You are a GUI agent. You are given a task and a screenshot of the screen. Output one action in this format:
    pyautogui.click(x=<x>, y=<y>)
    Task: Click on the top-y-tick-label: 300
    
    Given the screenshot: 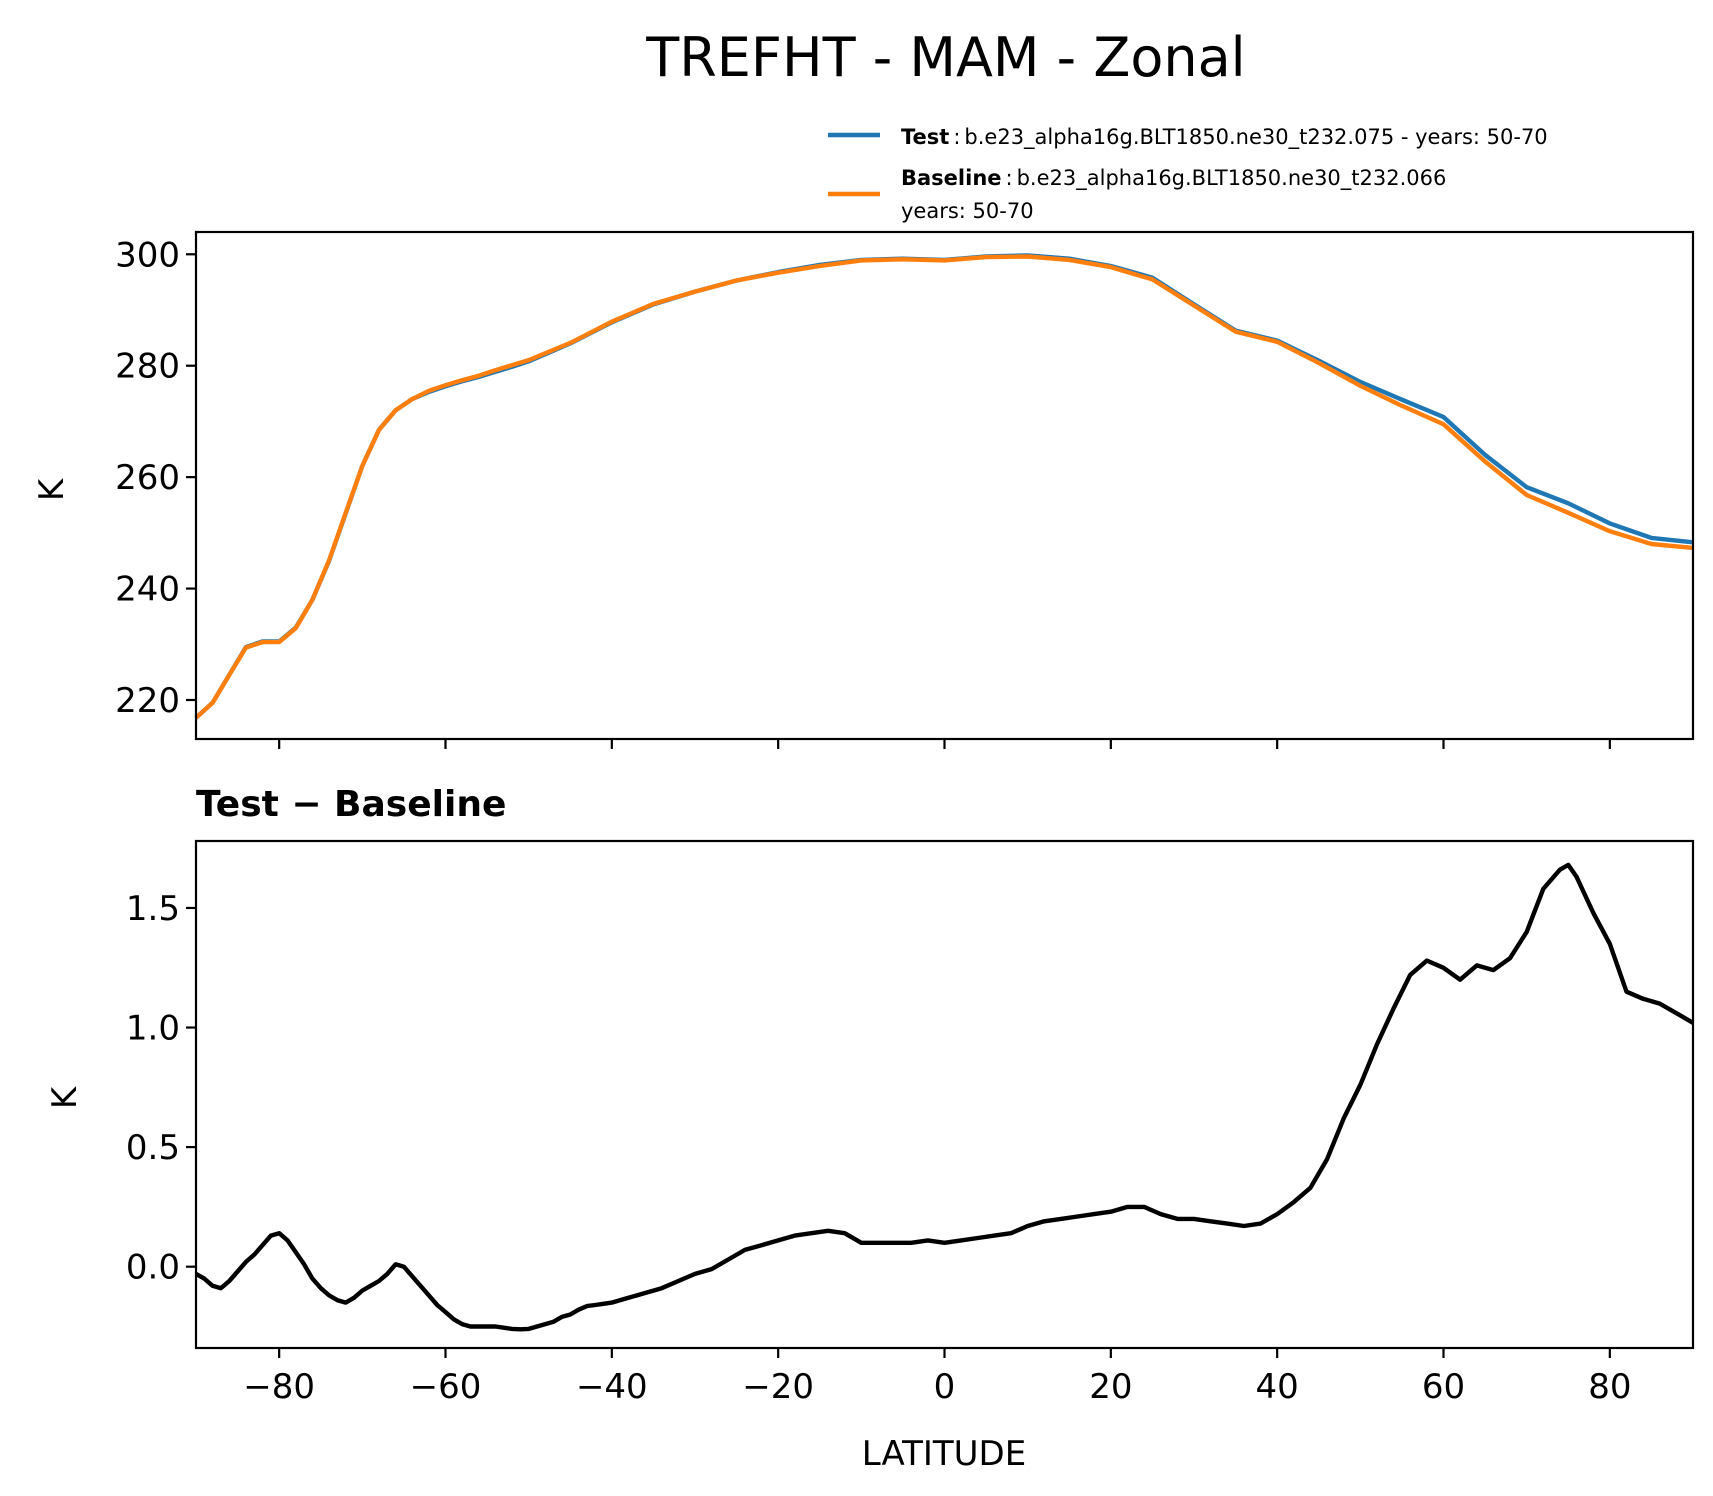 What is the action you would take?
    pyautogui.click(x=147, y=255)
    